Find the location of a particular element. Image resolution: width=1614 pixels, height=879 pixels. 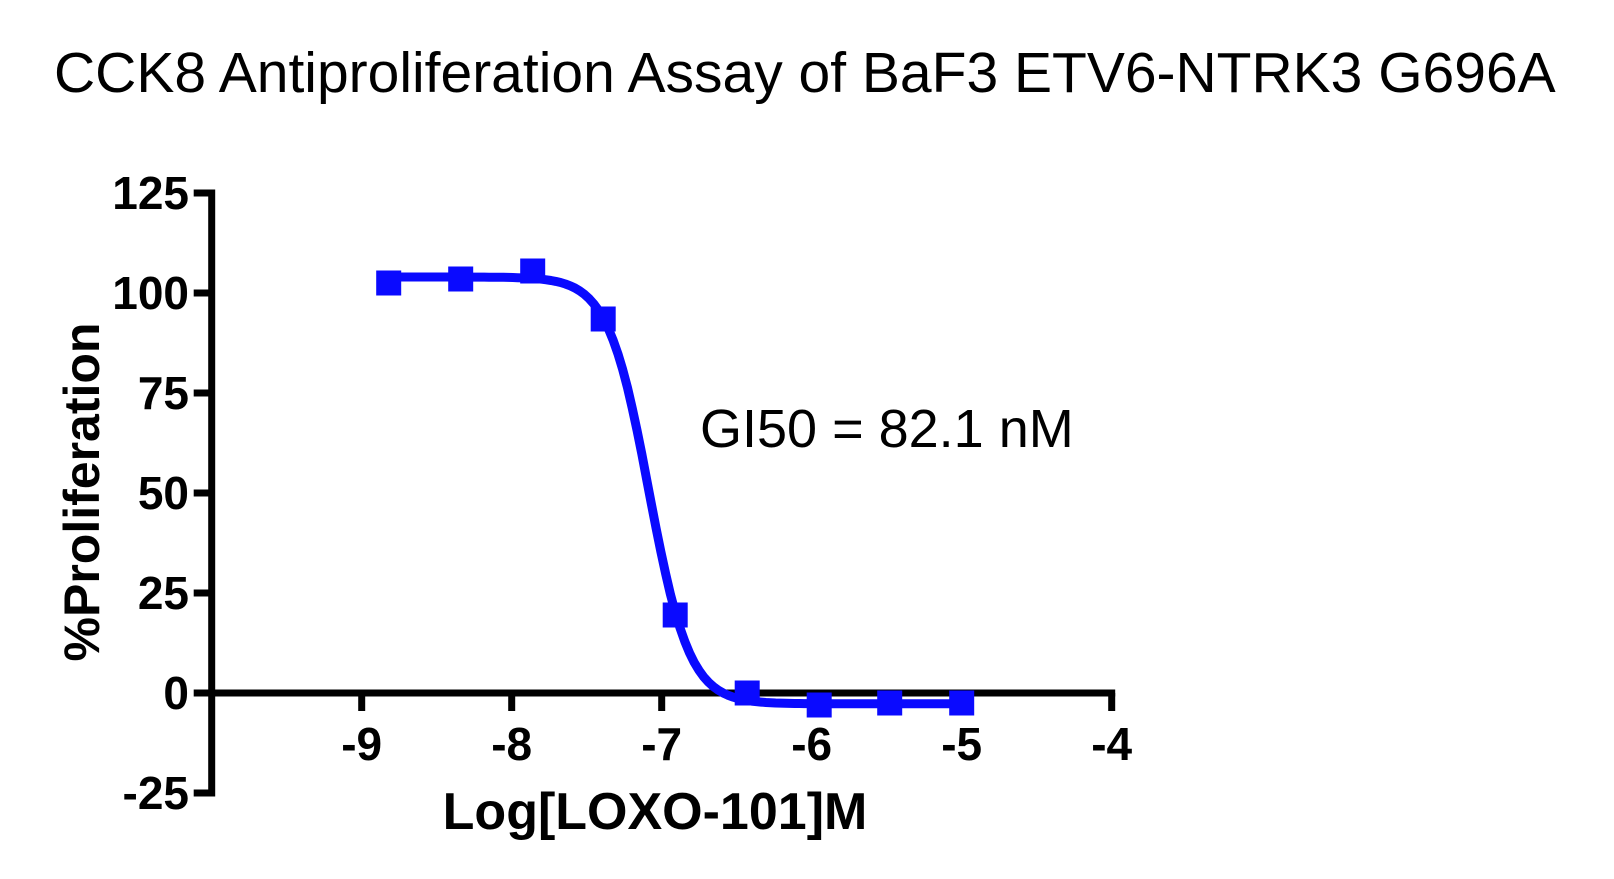

y-tick-label: 125 is located at coordinates (150, 193).